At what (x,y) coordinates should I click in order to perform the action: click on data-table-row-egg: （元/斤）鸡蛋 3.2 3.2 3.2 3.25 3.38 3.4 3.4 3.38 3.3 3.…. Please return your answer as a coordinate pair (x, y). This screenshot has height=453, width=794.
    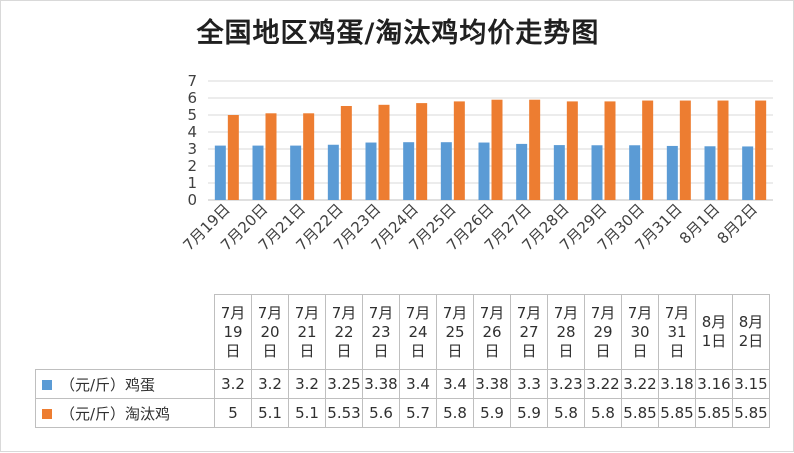
    Looking at the image, I should click on (402, 384).